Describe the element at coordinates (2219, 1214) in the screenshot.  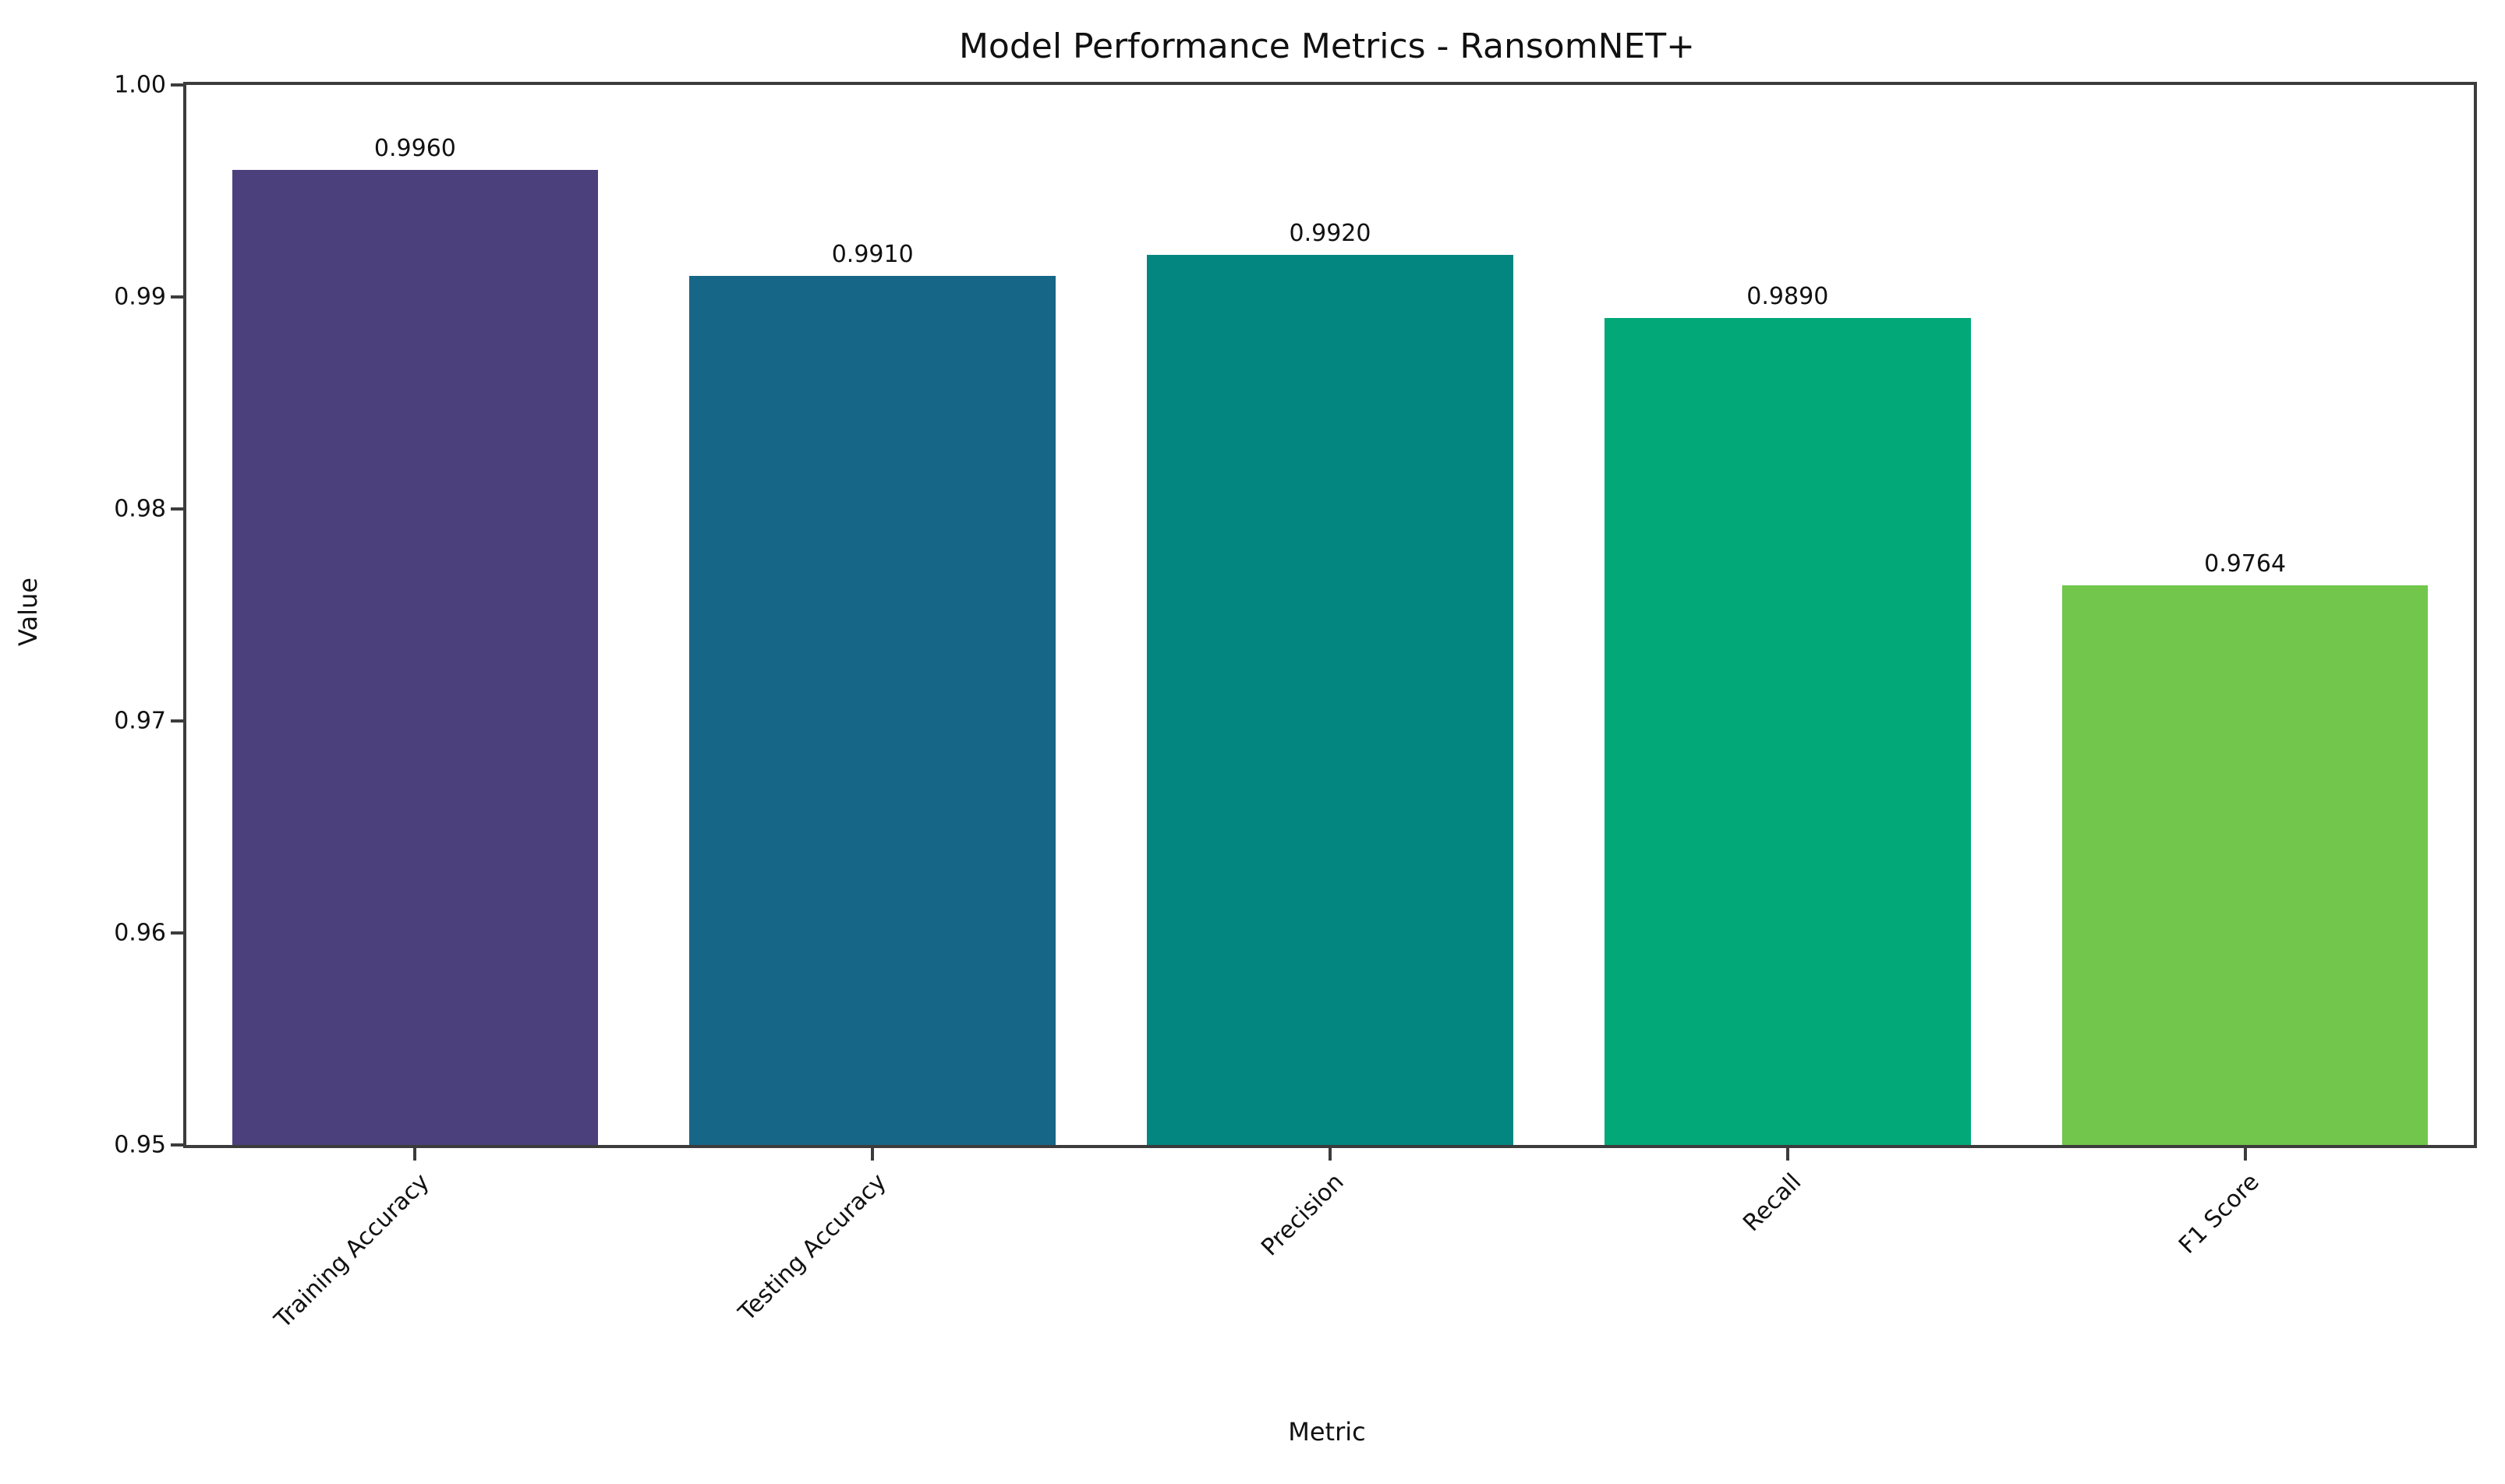
I see `x-tick-label-f1-score: F1 Score` at that location.